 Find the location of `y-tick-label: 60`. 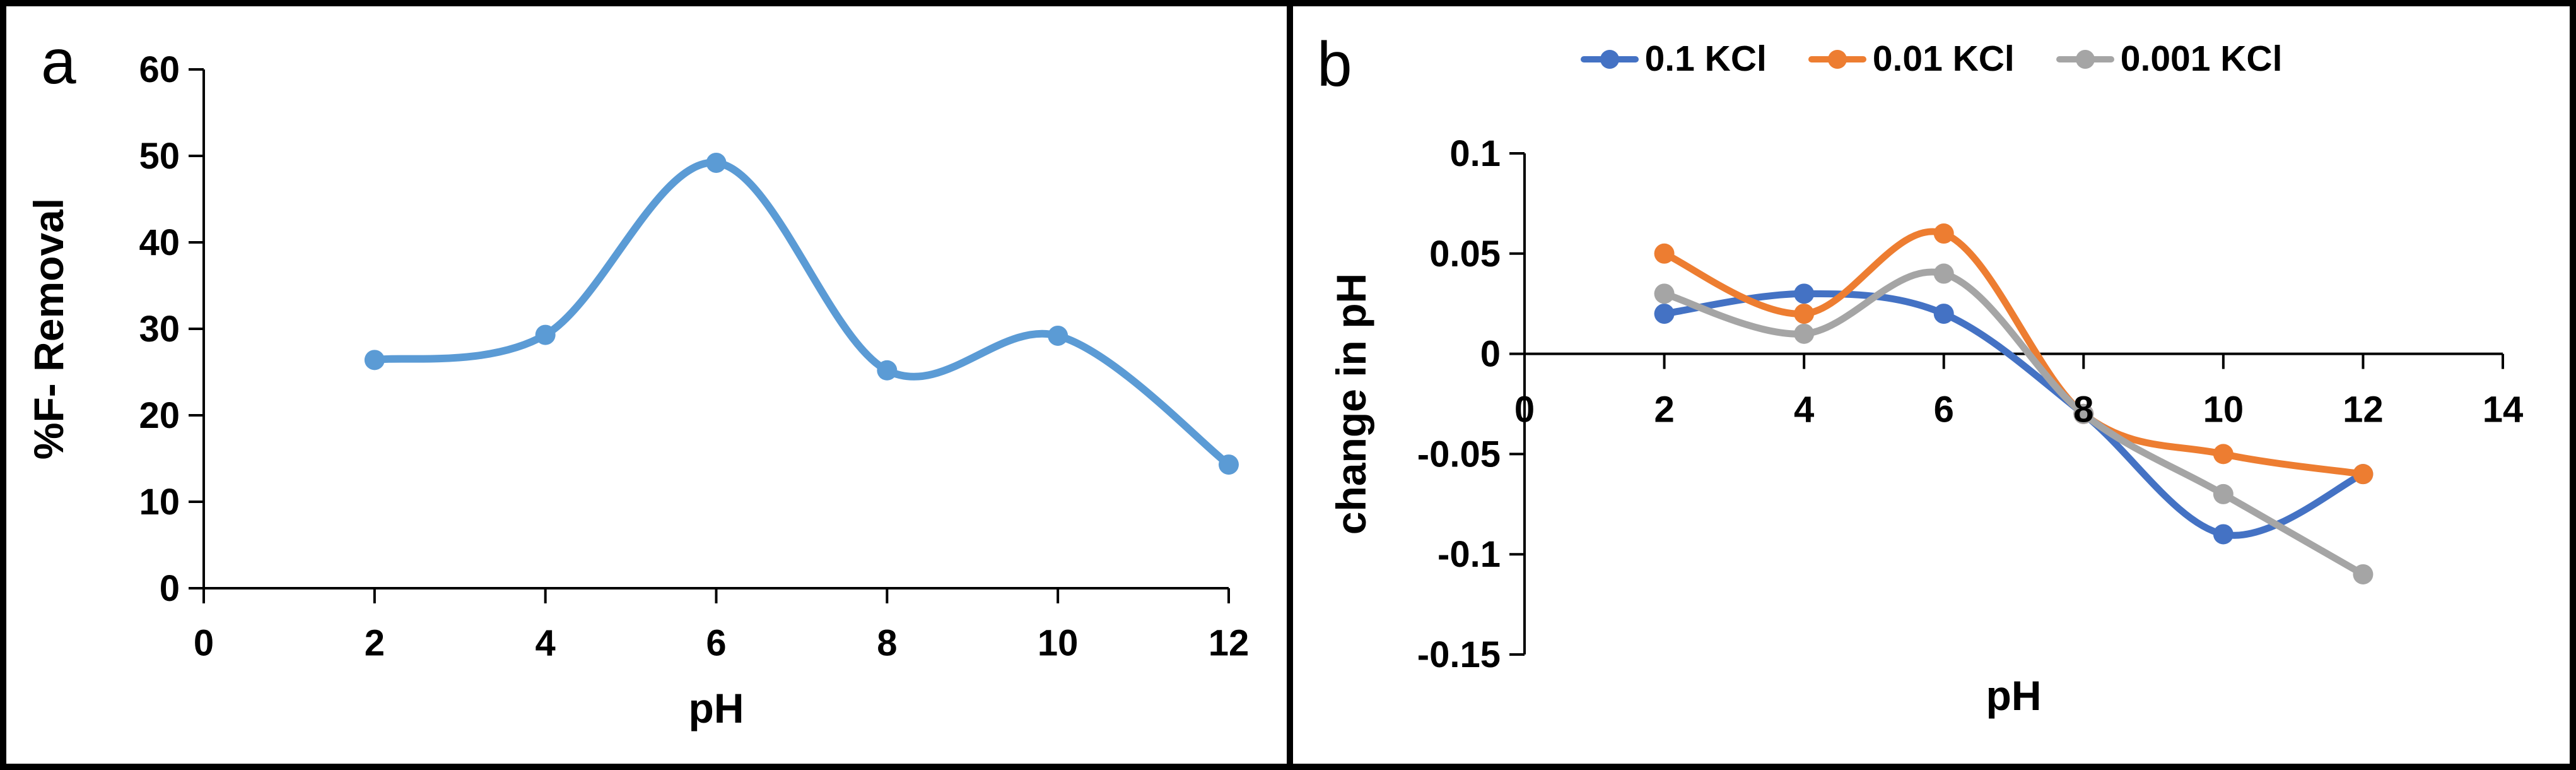

y-tick-label: 60 is located at coordinates (159, 69).